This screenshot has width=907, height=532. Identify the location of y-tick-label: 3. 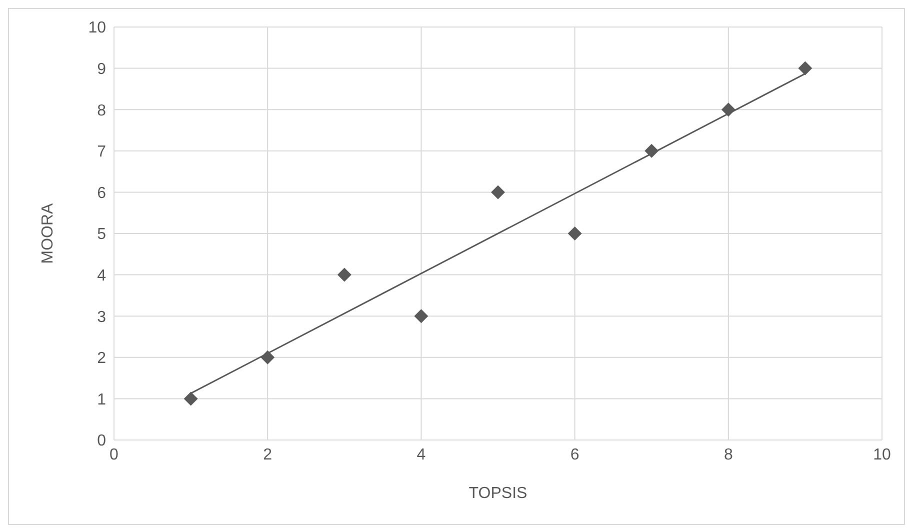
(101, 317).